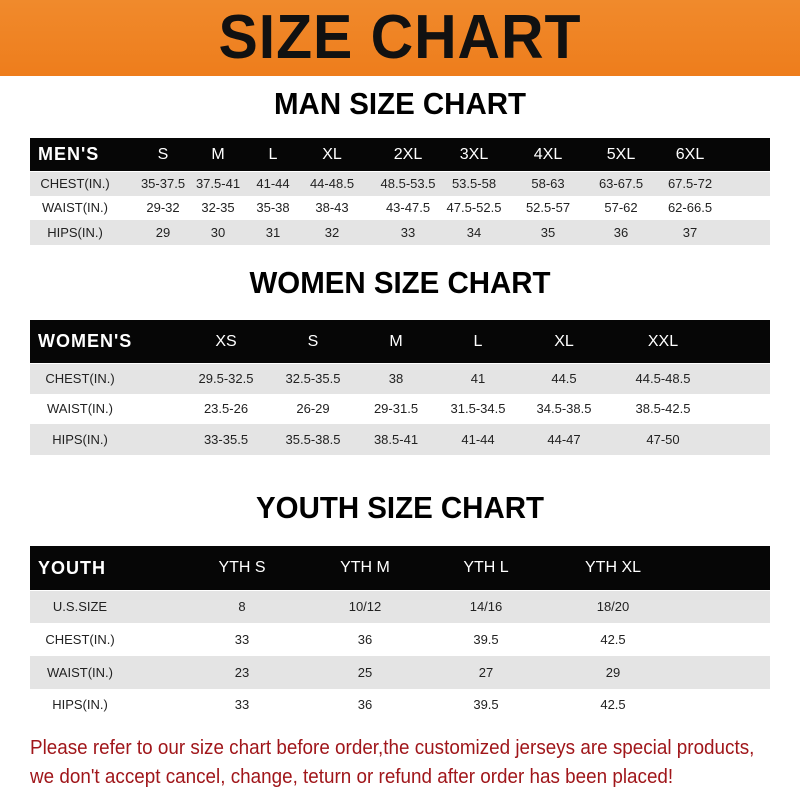 Image resolution: width=800 pixels, height=800 pixels. Describe the element at coordinates (690, 207) in the screenshot. I see `measurement-cell: 62-66.5` at that location.